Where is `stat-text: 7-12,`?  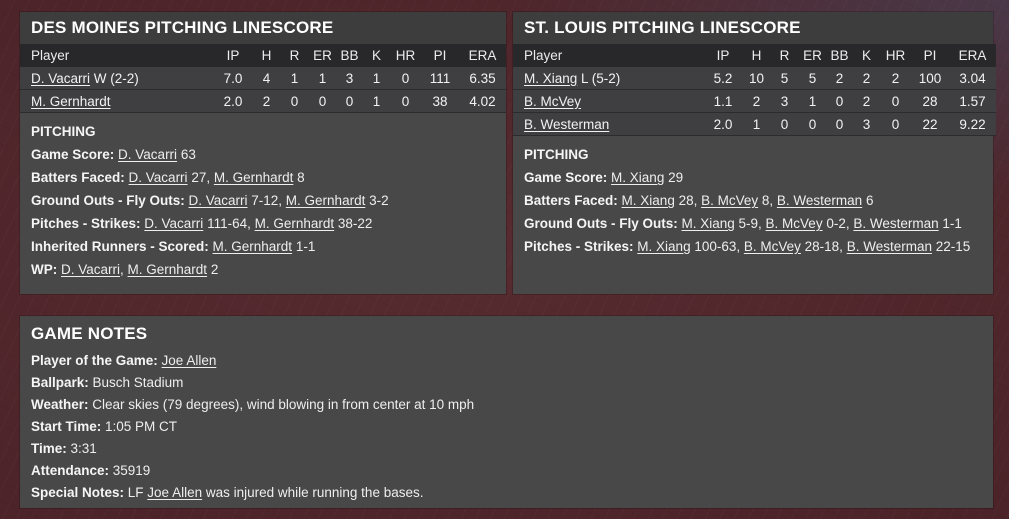
stat-text: 7-12, is located at coordinates (266, 200).